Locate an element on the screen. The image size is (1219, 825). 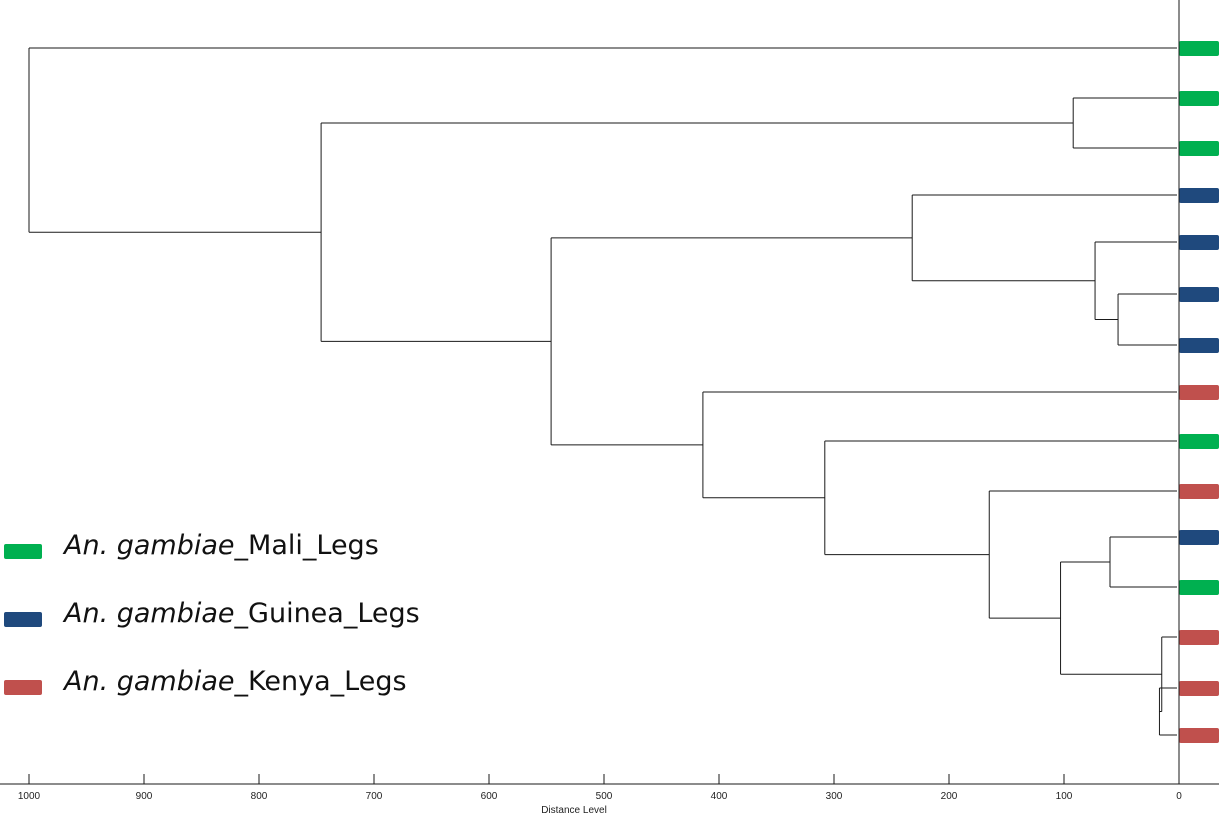
leaf-markers is located at coordinates (1199, 392).